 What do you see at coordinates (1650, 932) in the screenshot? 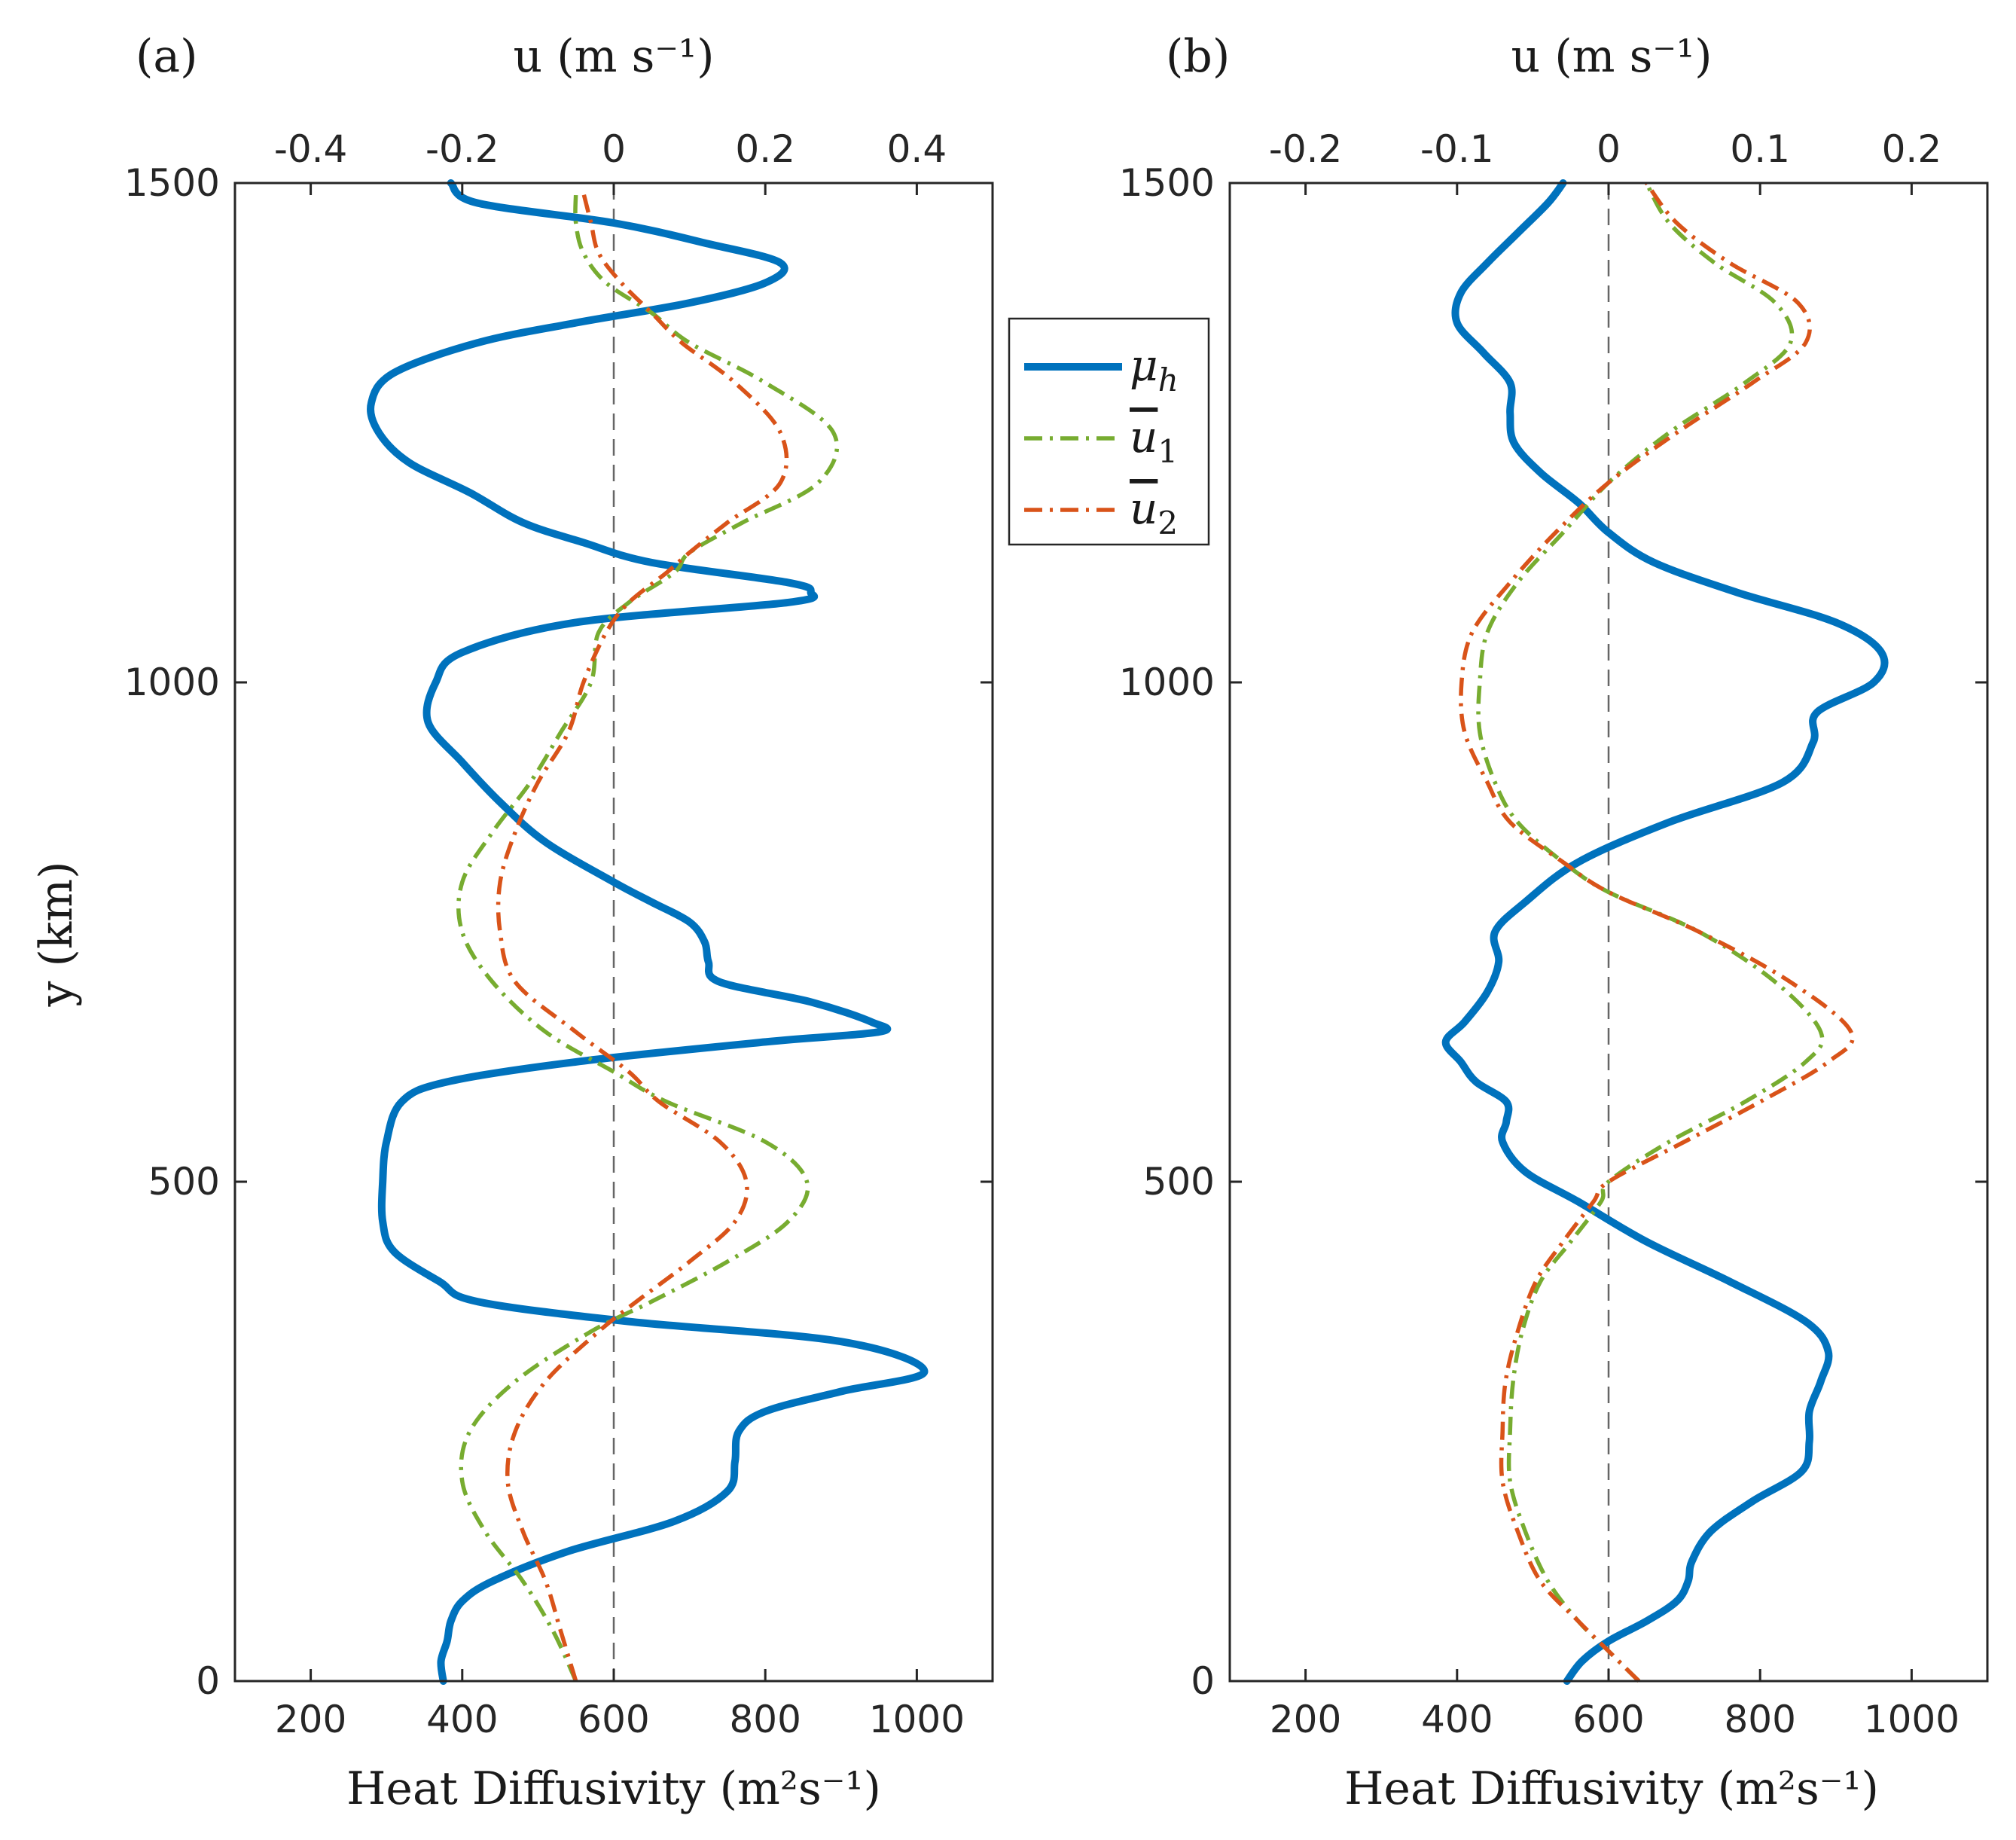
I see `panel-b-series-u1-line` at bounding box center [1650, 932].